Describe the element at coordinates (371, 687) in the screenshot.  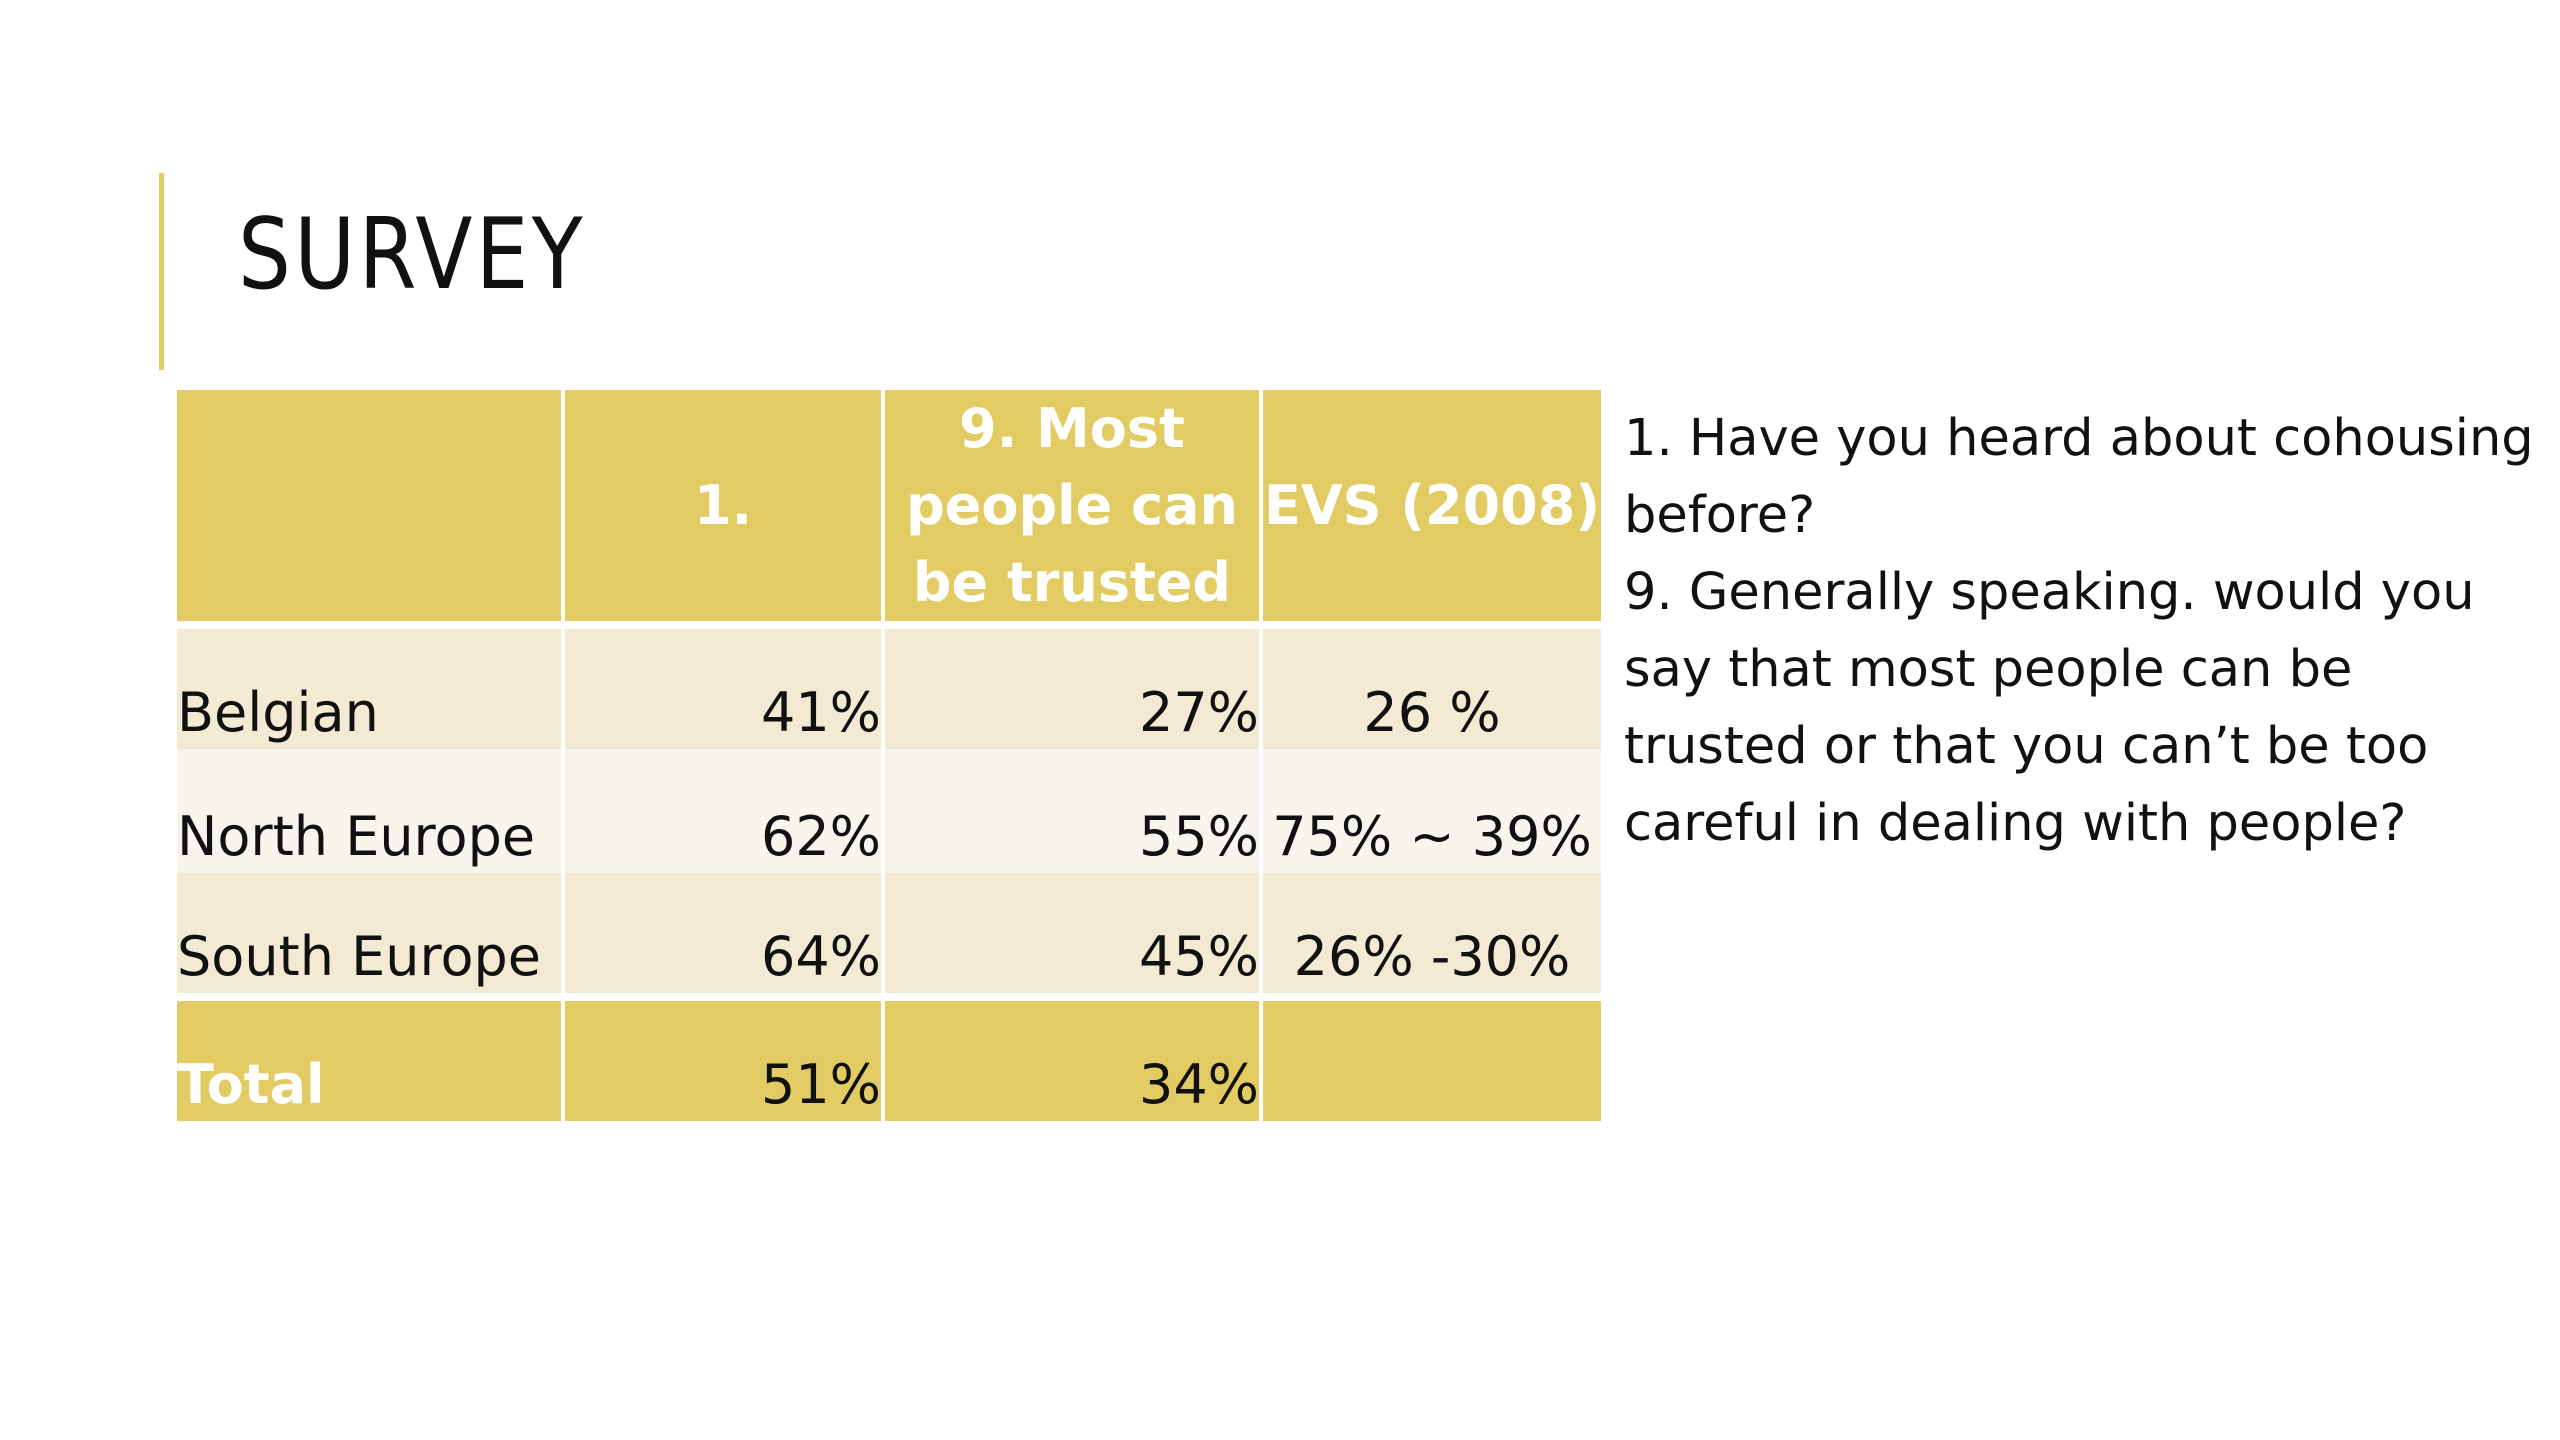
I see `row-label: Belgian` at that location.